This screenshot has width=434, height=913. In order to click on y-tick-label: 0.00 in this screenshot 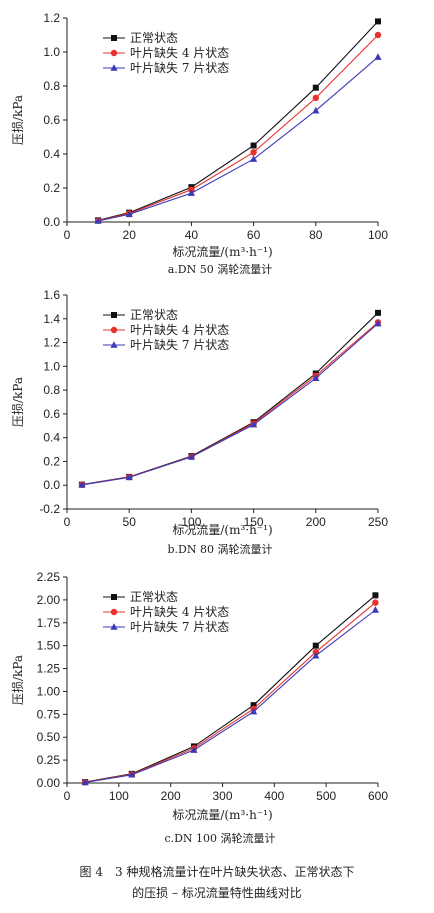, I will do `click(49, 783)`.